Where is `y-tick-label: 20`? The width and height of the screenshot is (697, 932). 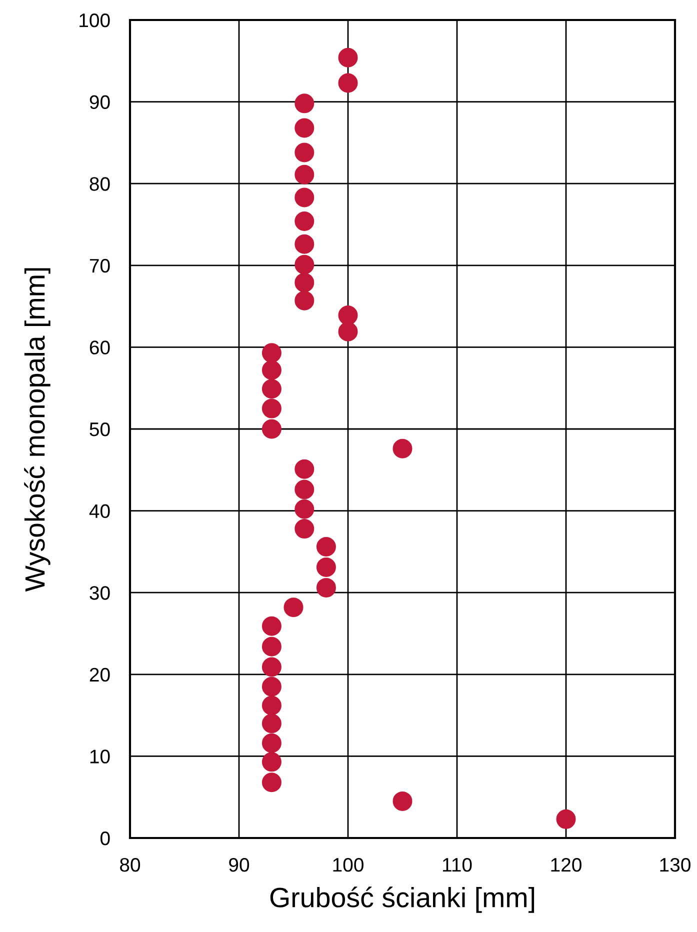
y-tick-label: 20 is located at coordinates (100, 675).